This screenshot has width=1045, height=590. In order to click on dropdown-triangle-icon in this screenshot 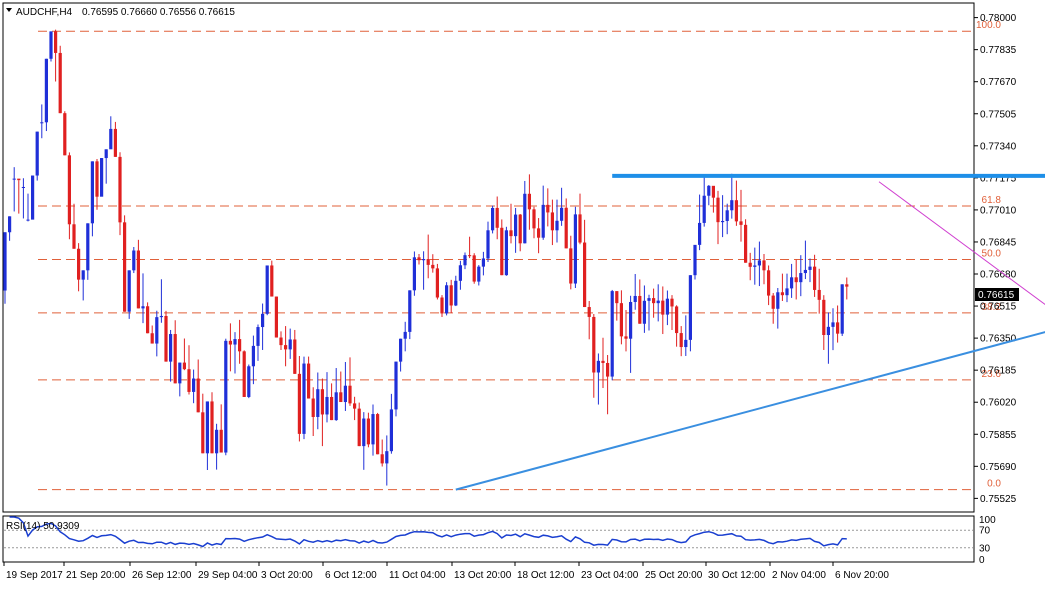, I will do `click(9, 10)`.